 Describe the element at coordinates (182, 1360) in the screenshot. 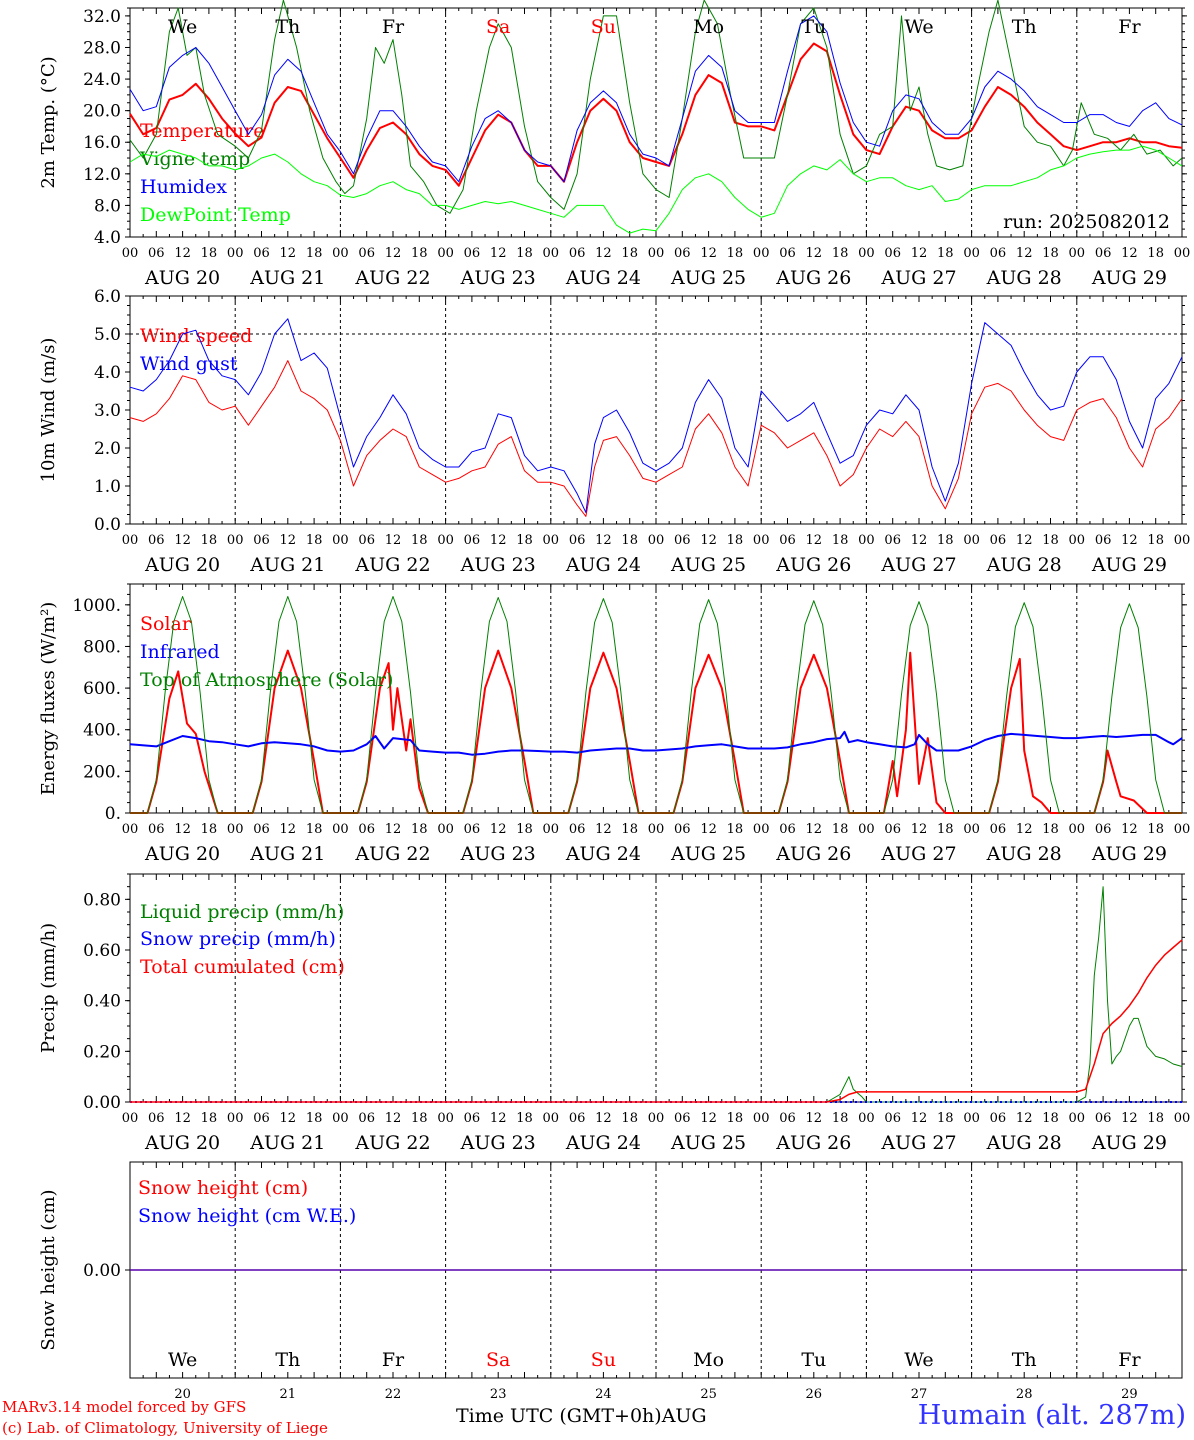

I see `day-name: We` at that location.